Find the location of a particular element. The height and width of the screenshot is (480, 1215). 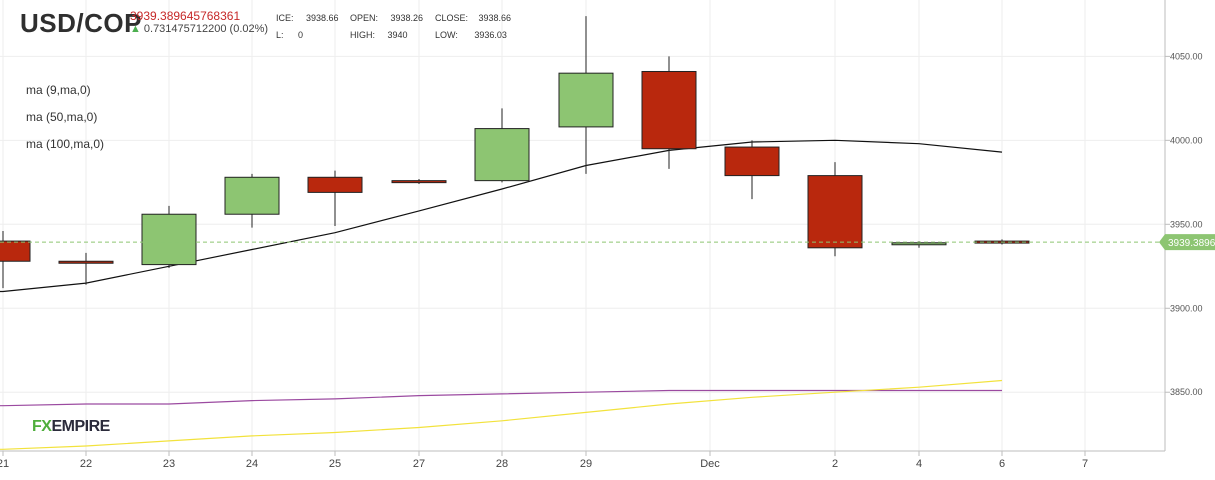

x-tick-label: 27 is located at coordinates (419, 464).